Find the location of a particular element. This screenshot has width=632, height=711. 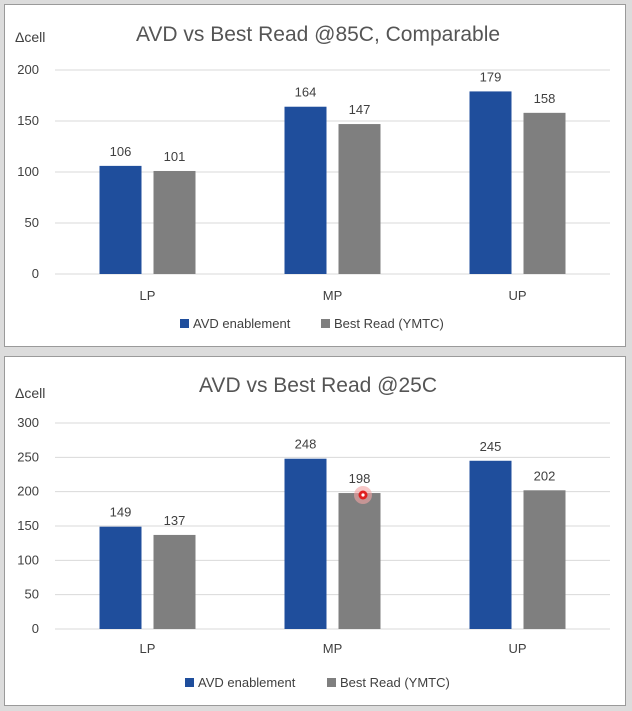

y-ticks: 0 50 100 150 200 250 300 is located at coordinates (28, 525).